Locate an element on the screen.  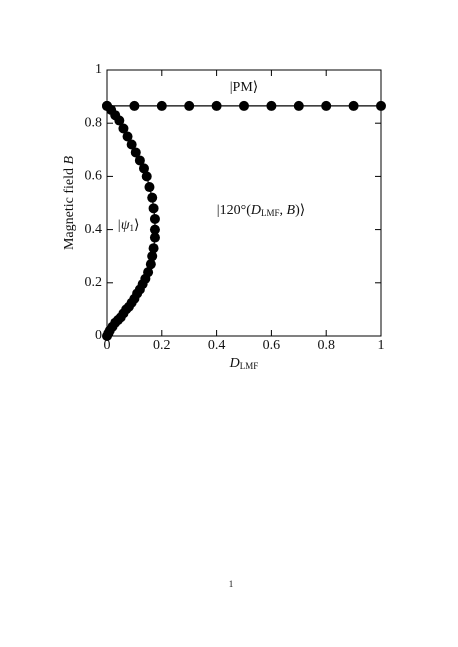
x-tick-label: 0.8 is located at coordinates (326, 345).